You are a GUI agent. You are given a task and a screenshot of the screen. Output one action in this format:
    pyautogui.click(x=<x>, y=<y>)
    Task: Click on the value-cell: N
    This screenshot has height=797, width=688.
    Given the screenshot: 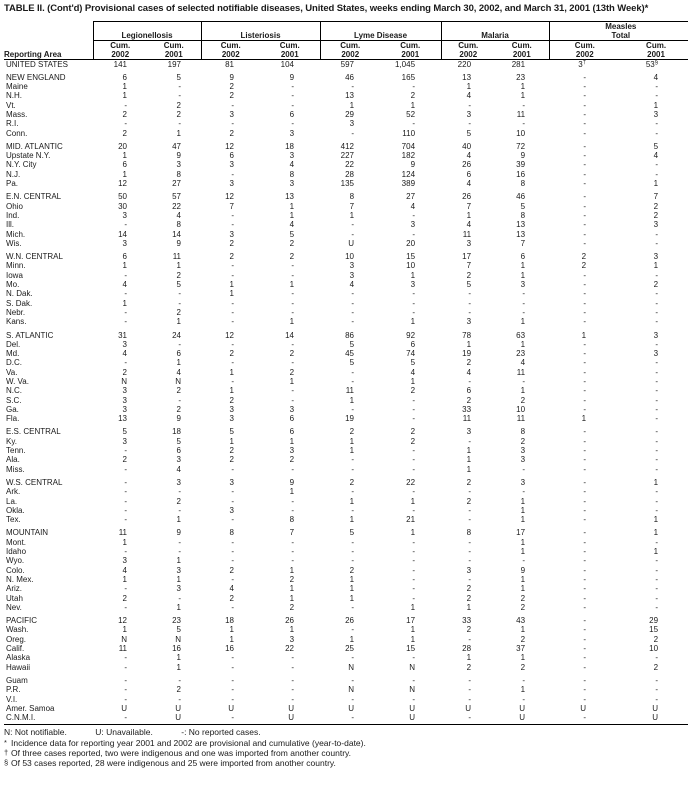 What is the action you would take?
    pyautogui.click(x=178, y=639)
    